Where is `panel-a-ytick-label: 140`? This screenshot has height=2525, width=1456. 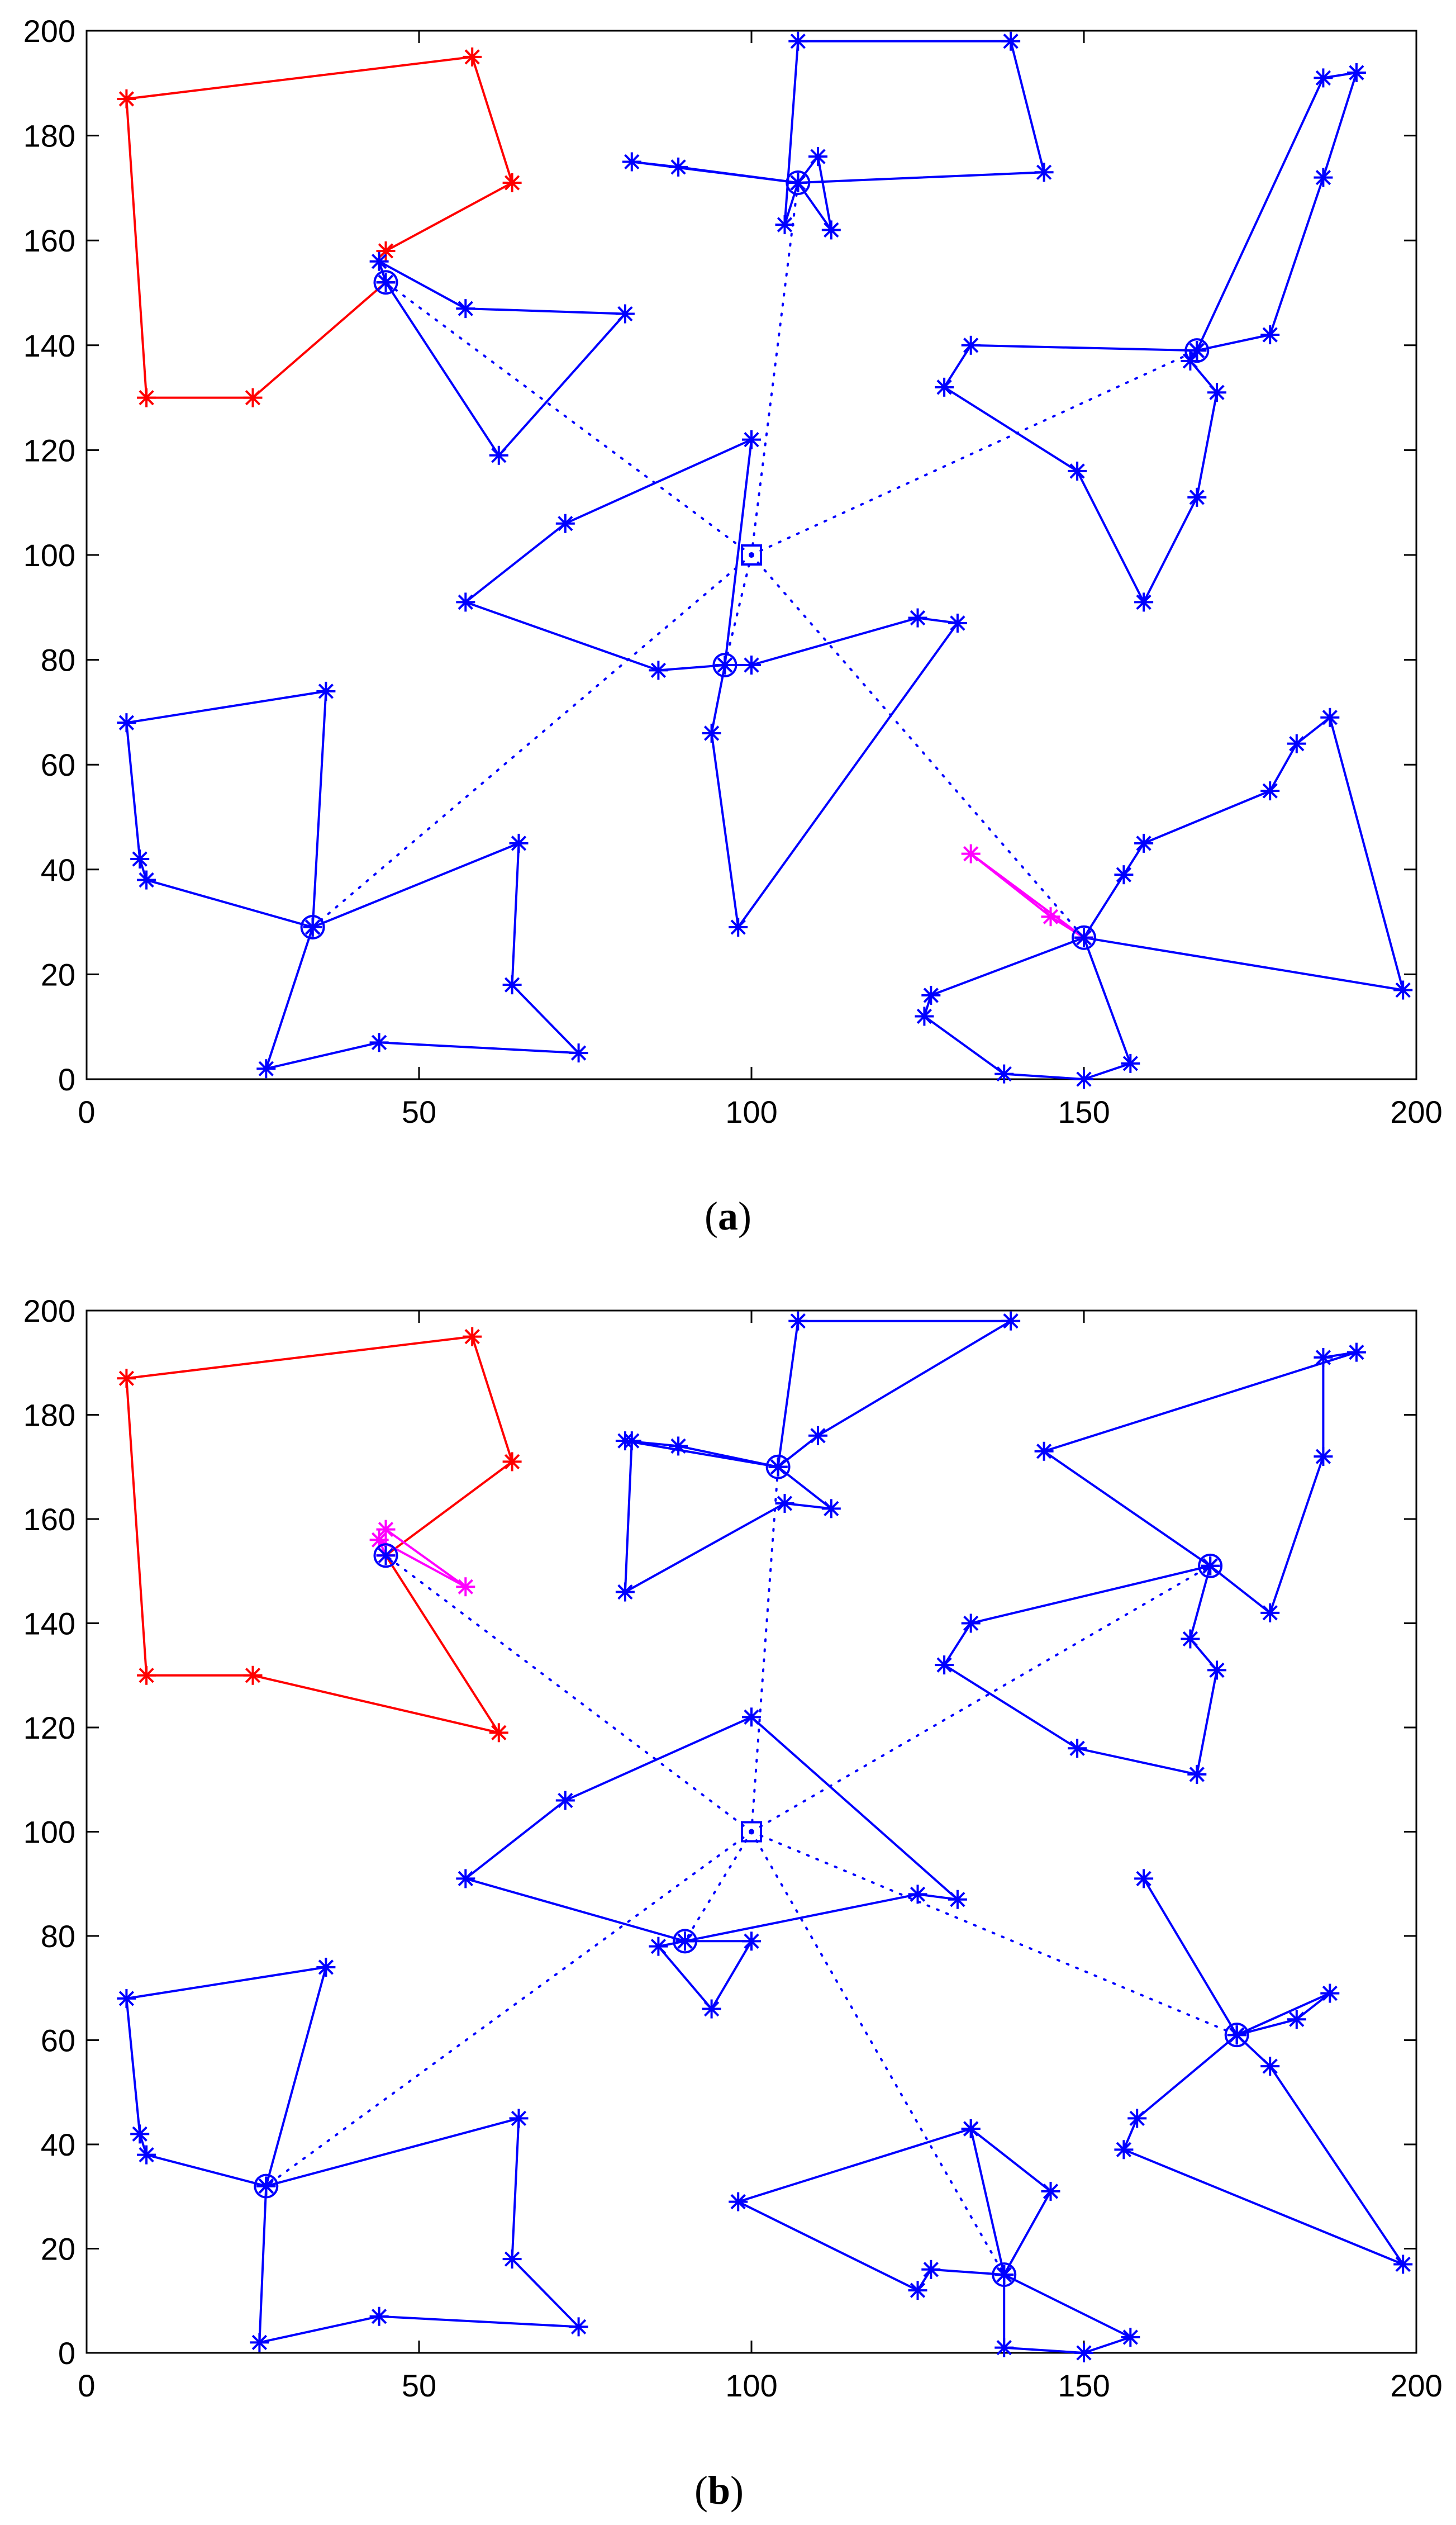
panel-a-ytick-label: 140 is located at coordinates (49, 346).